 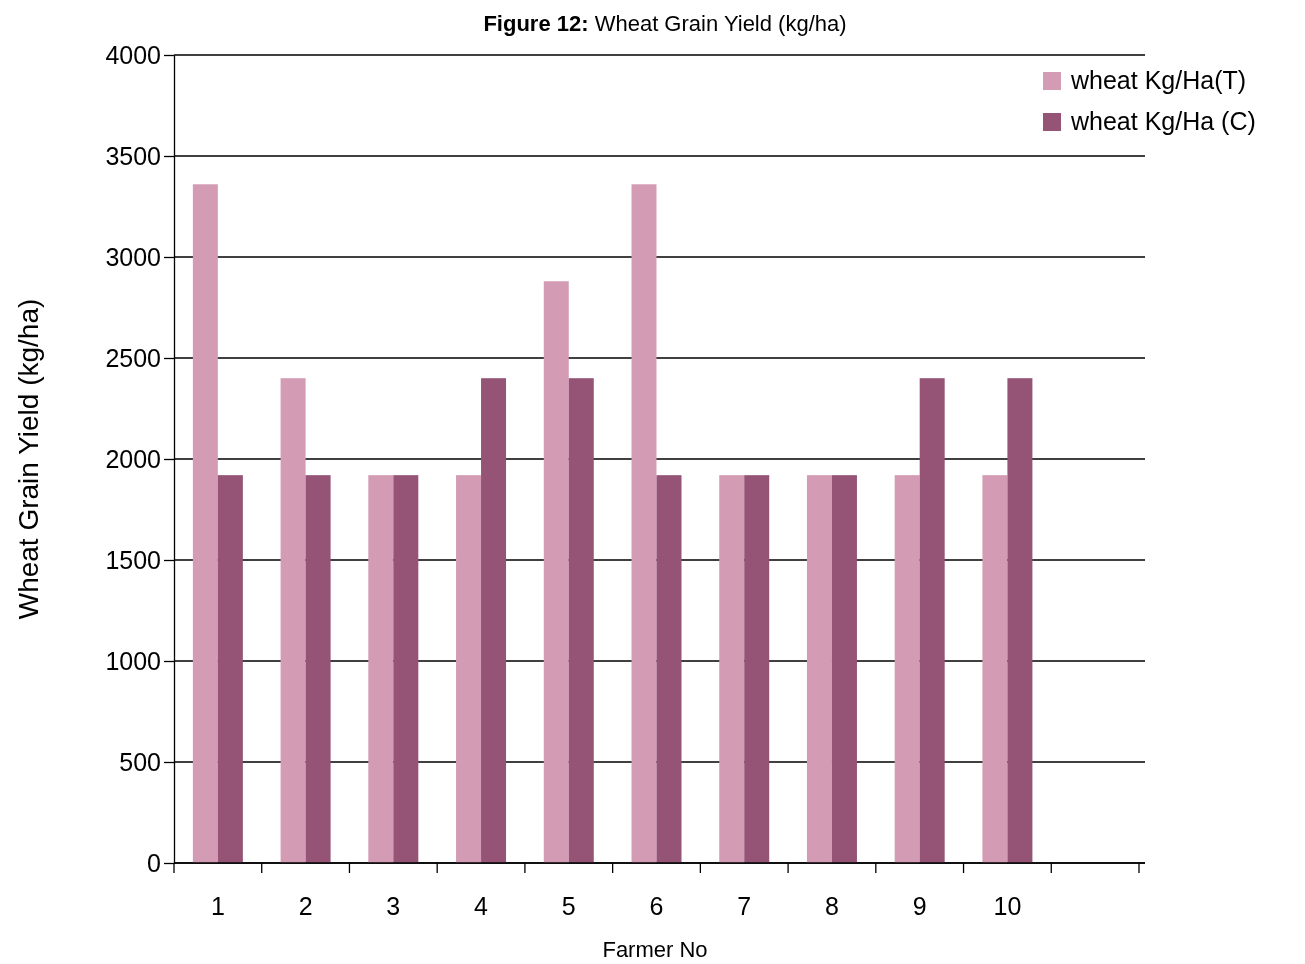 What do you see at coordinates (133, 256) in the screenshot?
I see `y-tick-label: 3000` at bounding box center [133, 256].